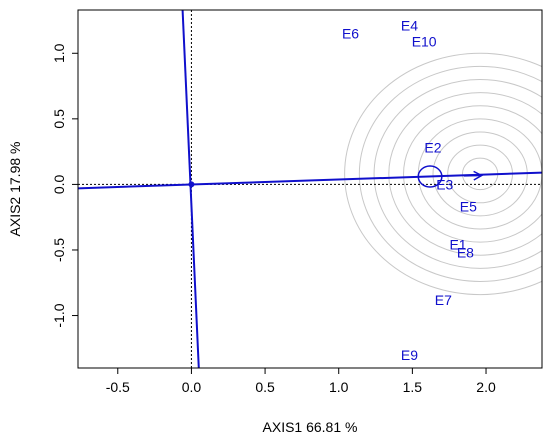 The width and height of the screenshot is (550, 443). I want to click on x-tick-label: 1.0, so click(339, 387).